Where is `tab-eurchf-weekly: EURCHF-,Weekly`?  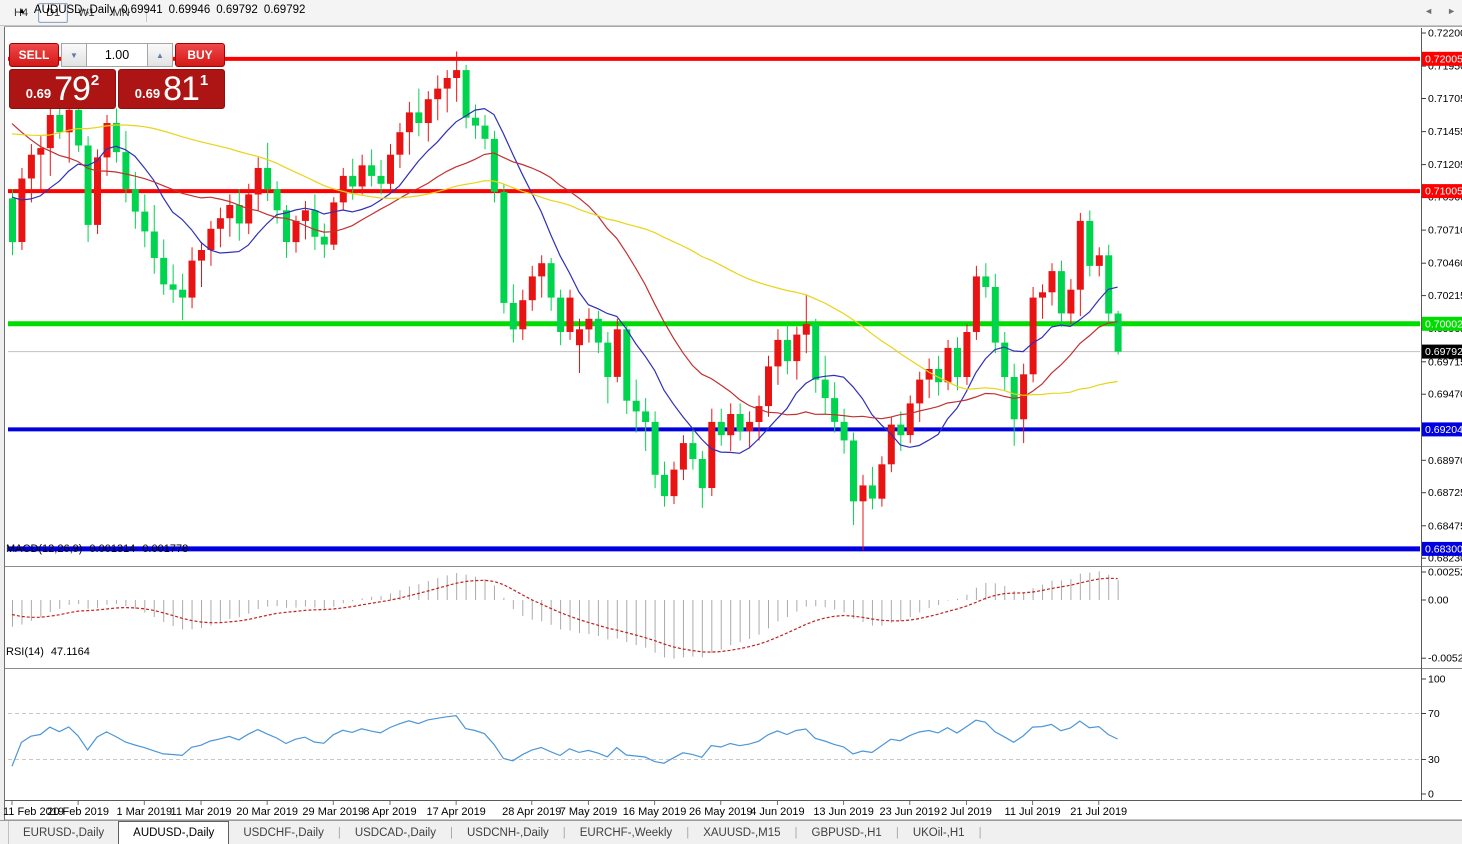 tab-eurchf-weekly: EURCHF-,Weekly is located at coordinates (626, 832).